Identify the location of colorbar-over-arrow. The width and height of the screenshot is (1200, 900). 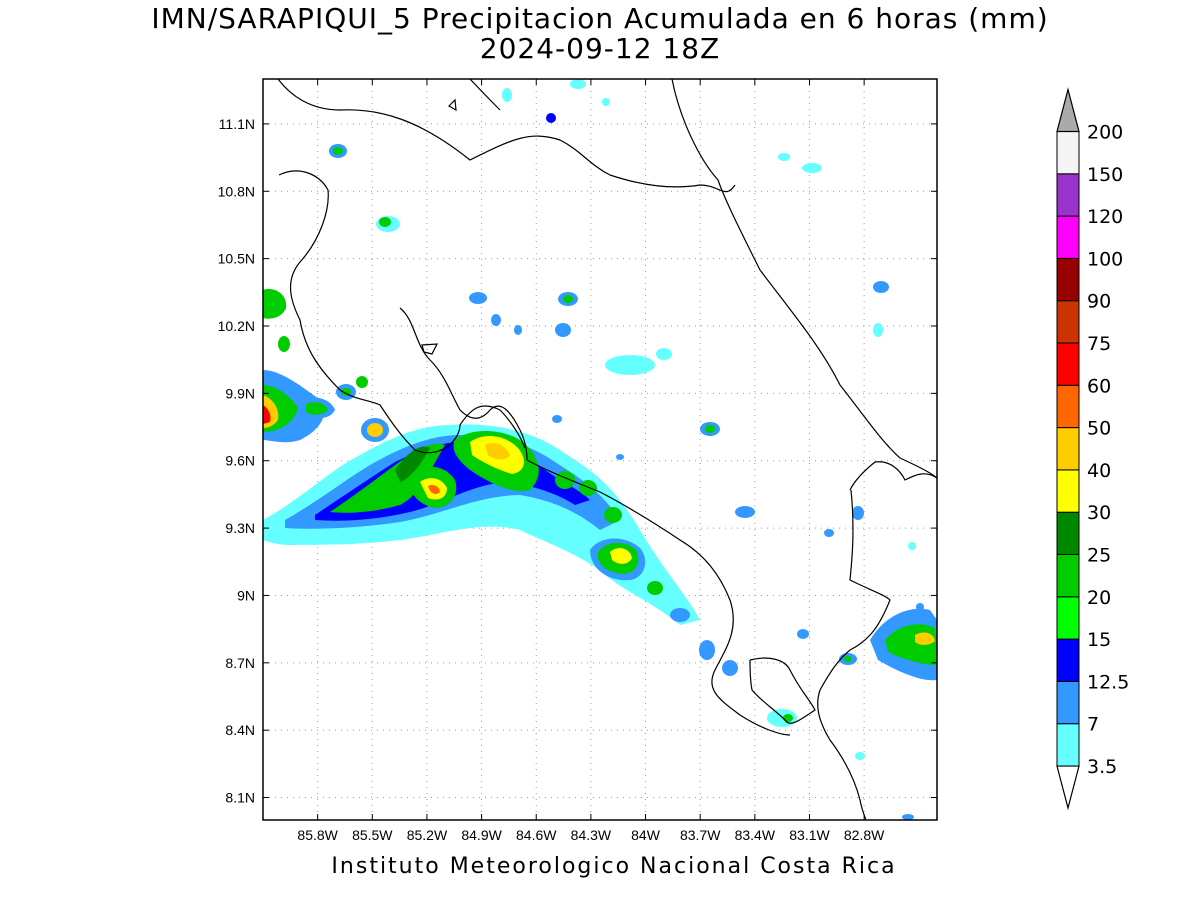
(1068, 110).